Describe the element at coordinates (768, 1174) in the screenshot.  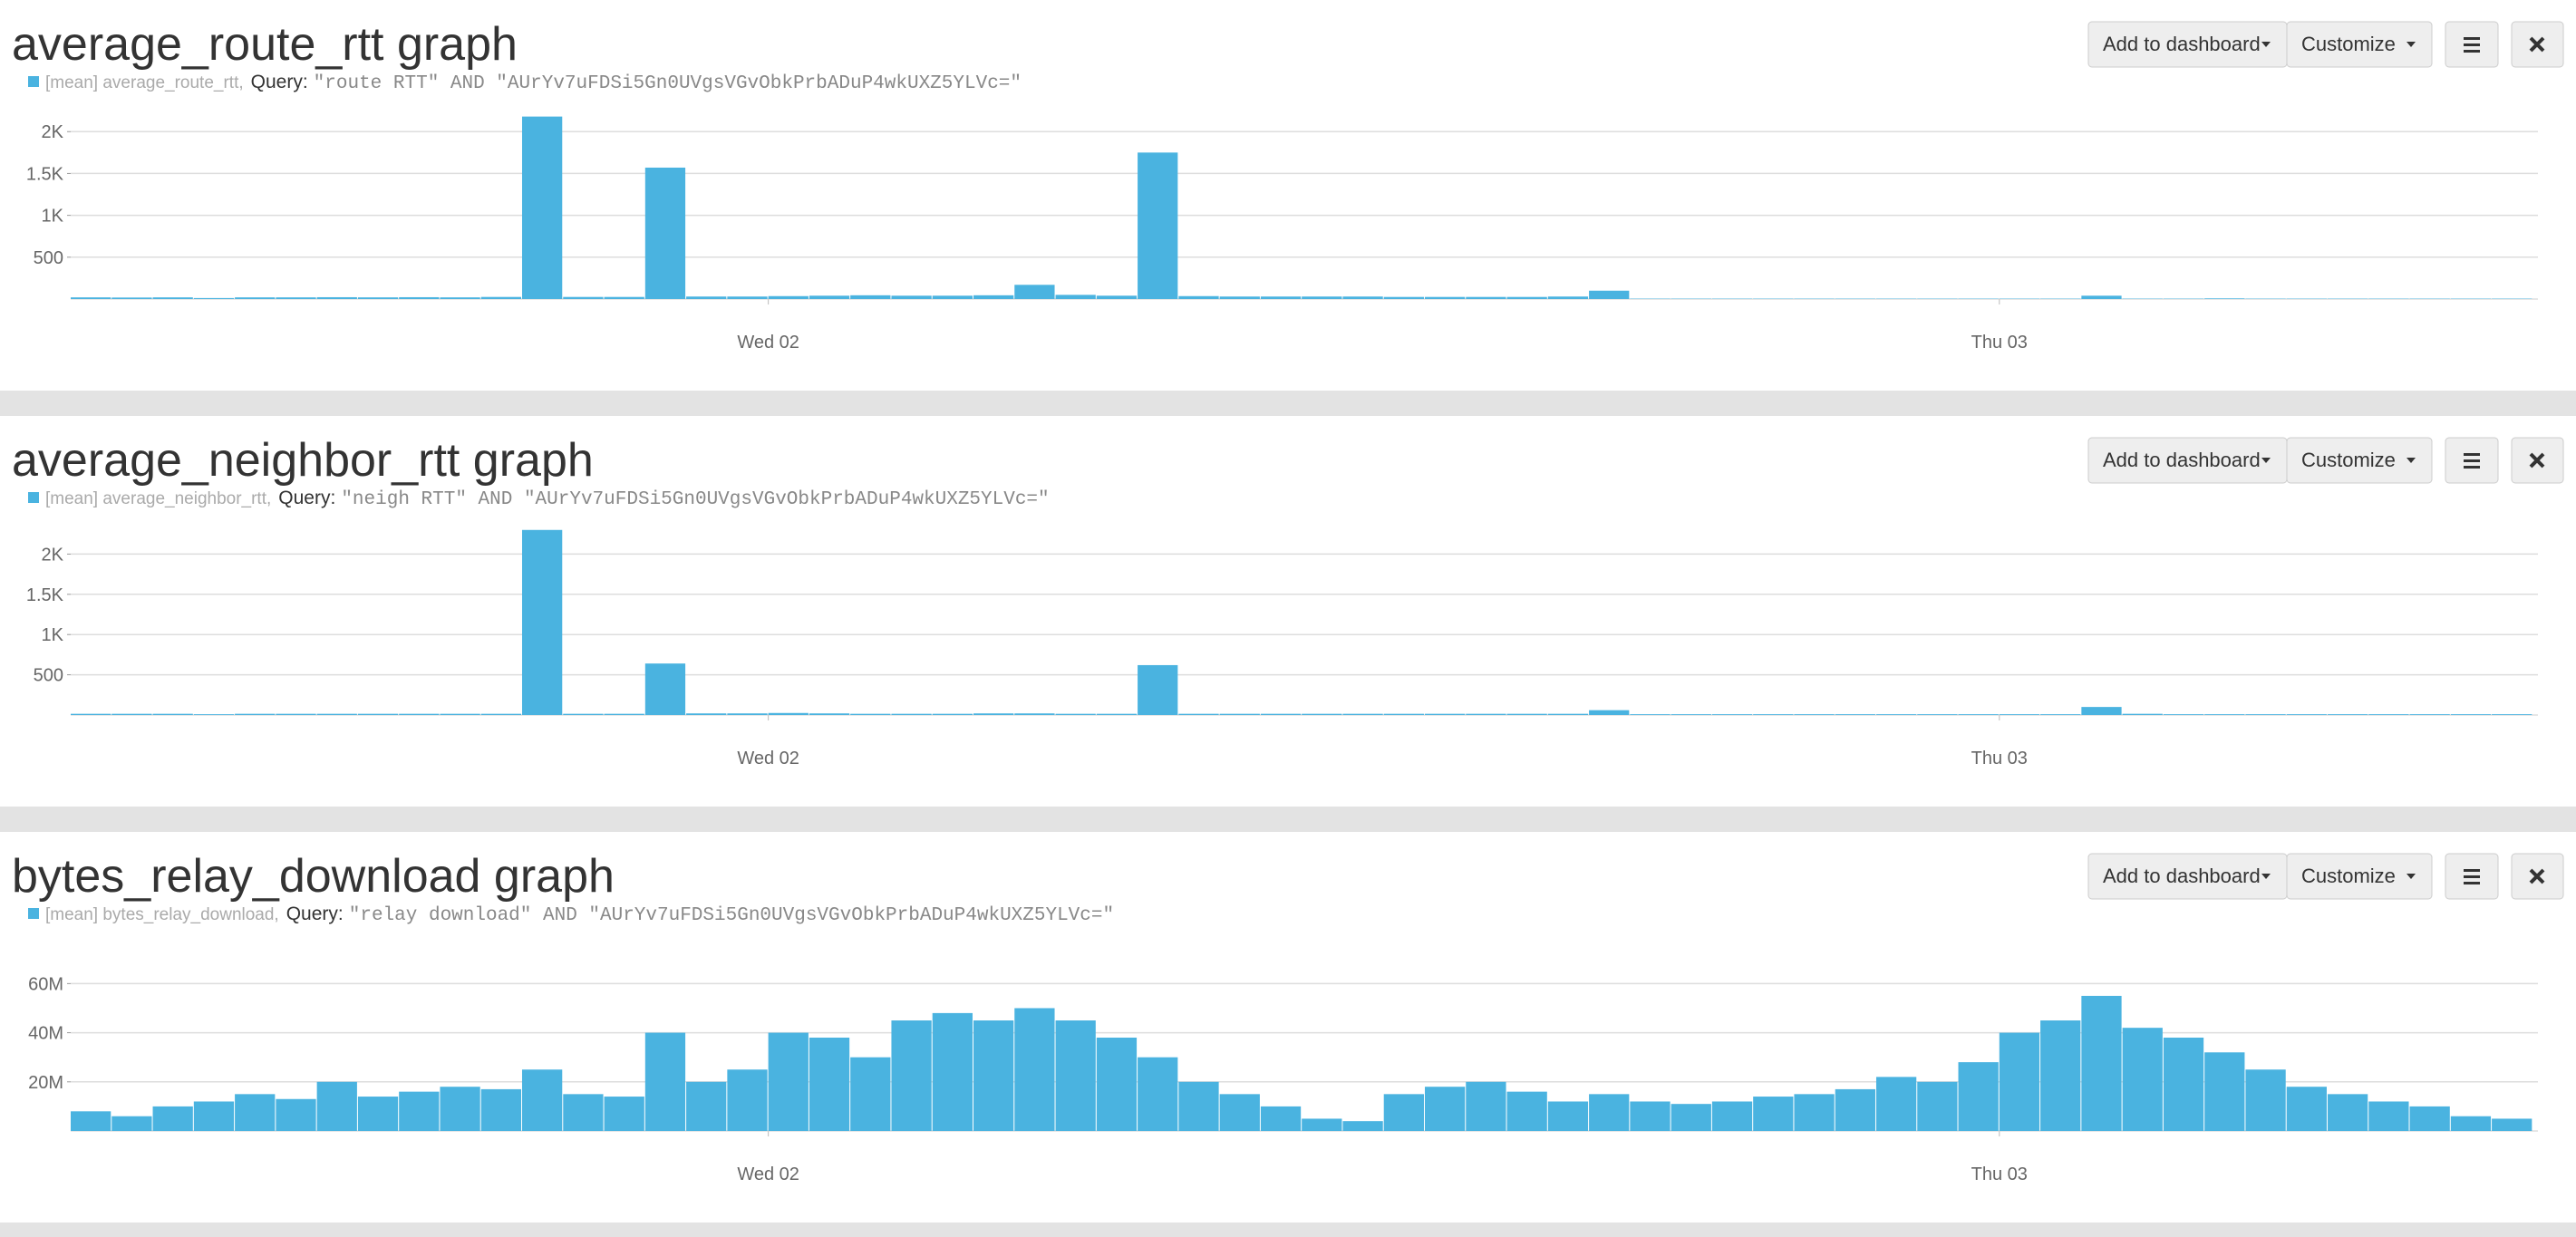
I see `x-tick-label: Wed 02` at that location.